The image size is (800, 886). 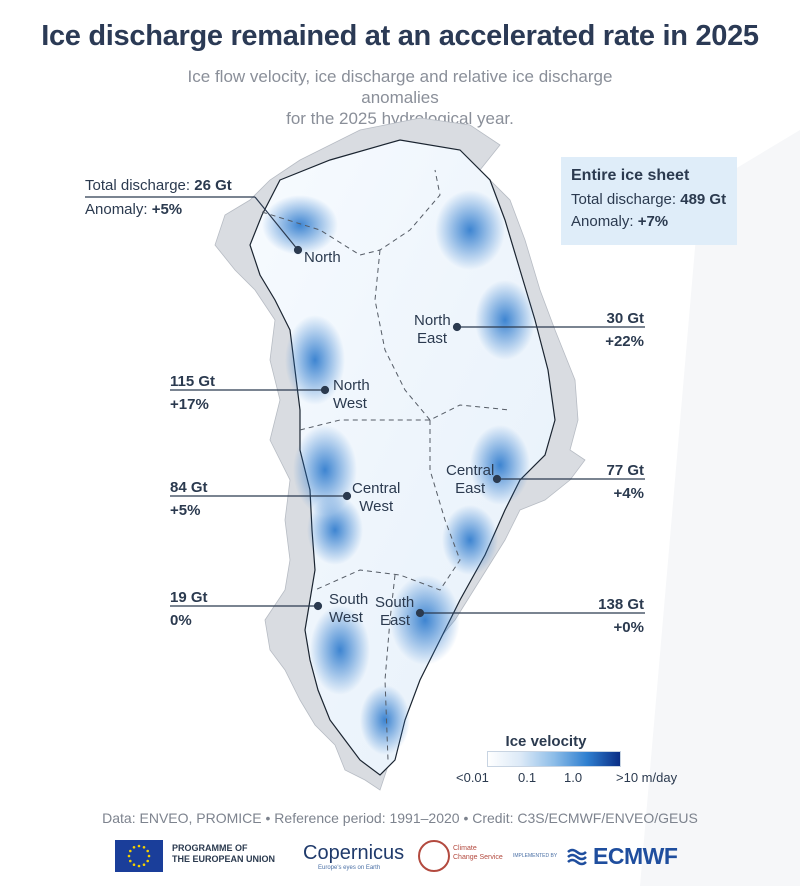 I want to click on entire-ice-sheet-anomaly: Anomaly: +7%, so click(x=619, y=221).